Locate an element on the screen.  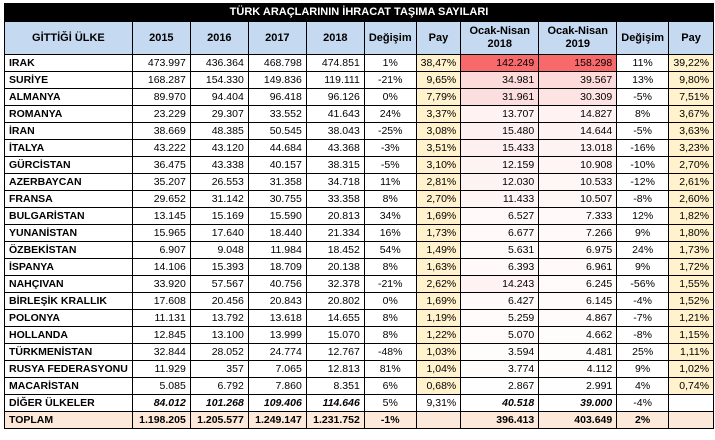
header-jan-apr-2019-line1: Ocak-Nisan is located at coordinates (578, 31).